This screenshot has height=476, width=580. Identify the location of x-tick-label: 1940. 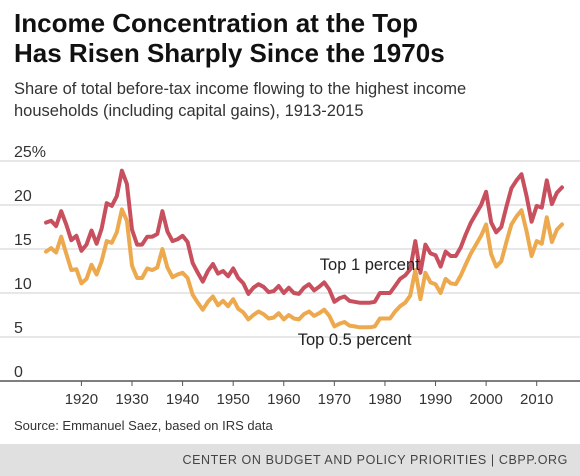
(182, 399).